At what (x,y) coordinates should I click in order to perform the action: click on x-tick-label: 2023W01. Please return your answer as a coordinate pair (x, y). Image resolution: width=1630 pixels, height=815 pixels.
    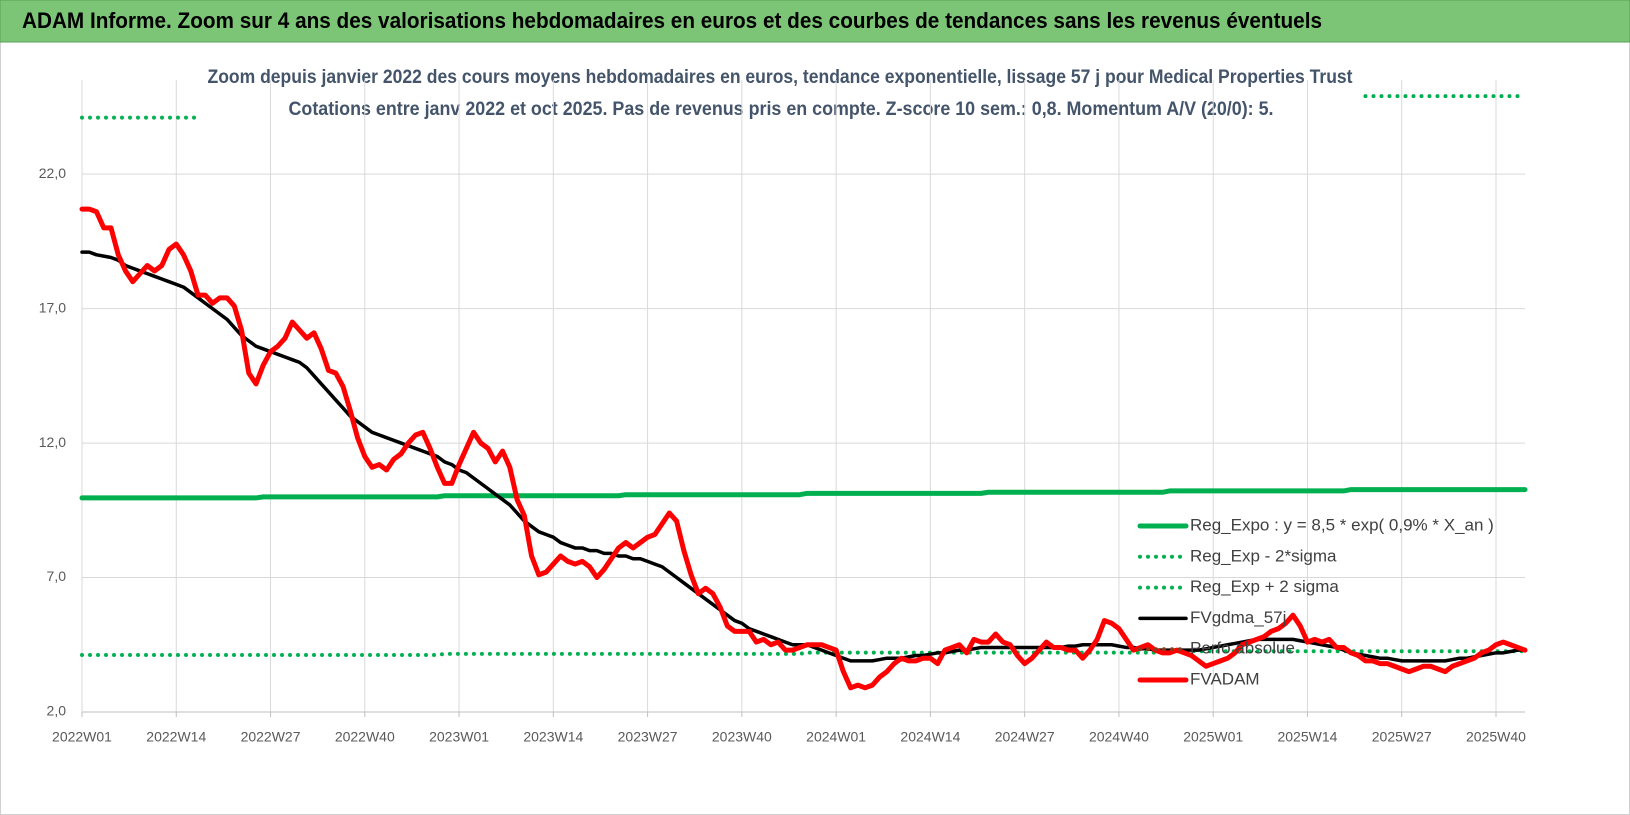
    Looking at the image, I should click on (459, 737).